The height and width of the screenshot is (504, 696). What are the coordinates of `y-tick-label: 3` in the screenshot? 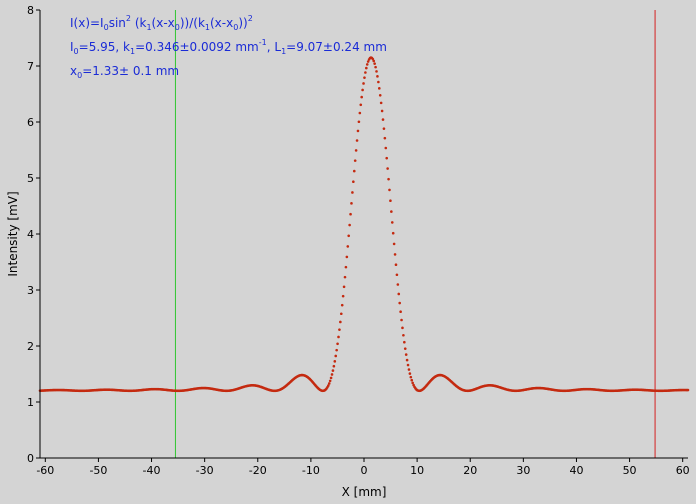 It's located at (30, 290).